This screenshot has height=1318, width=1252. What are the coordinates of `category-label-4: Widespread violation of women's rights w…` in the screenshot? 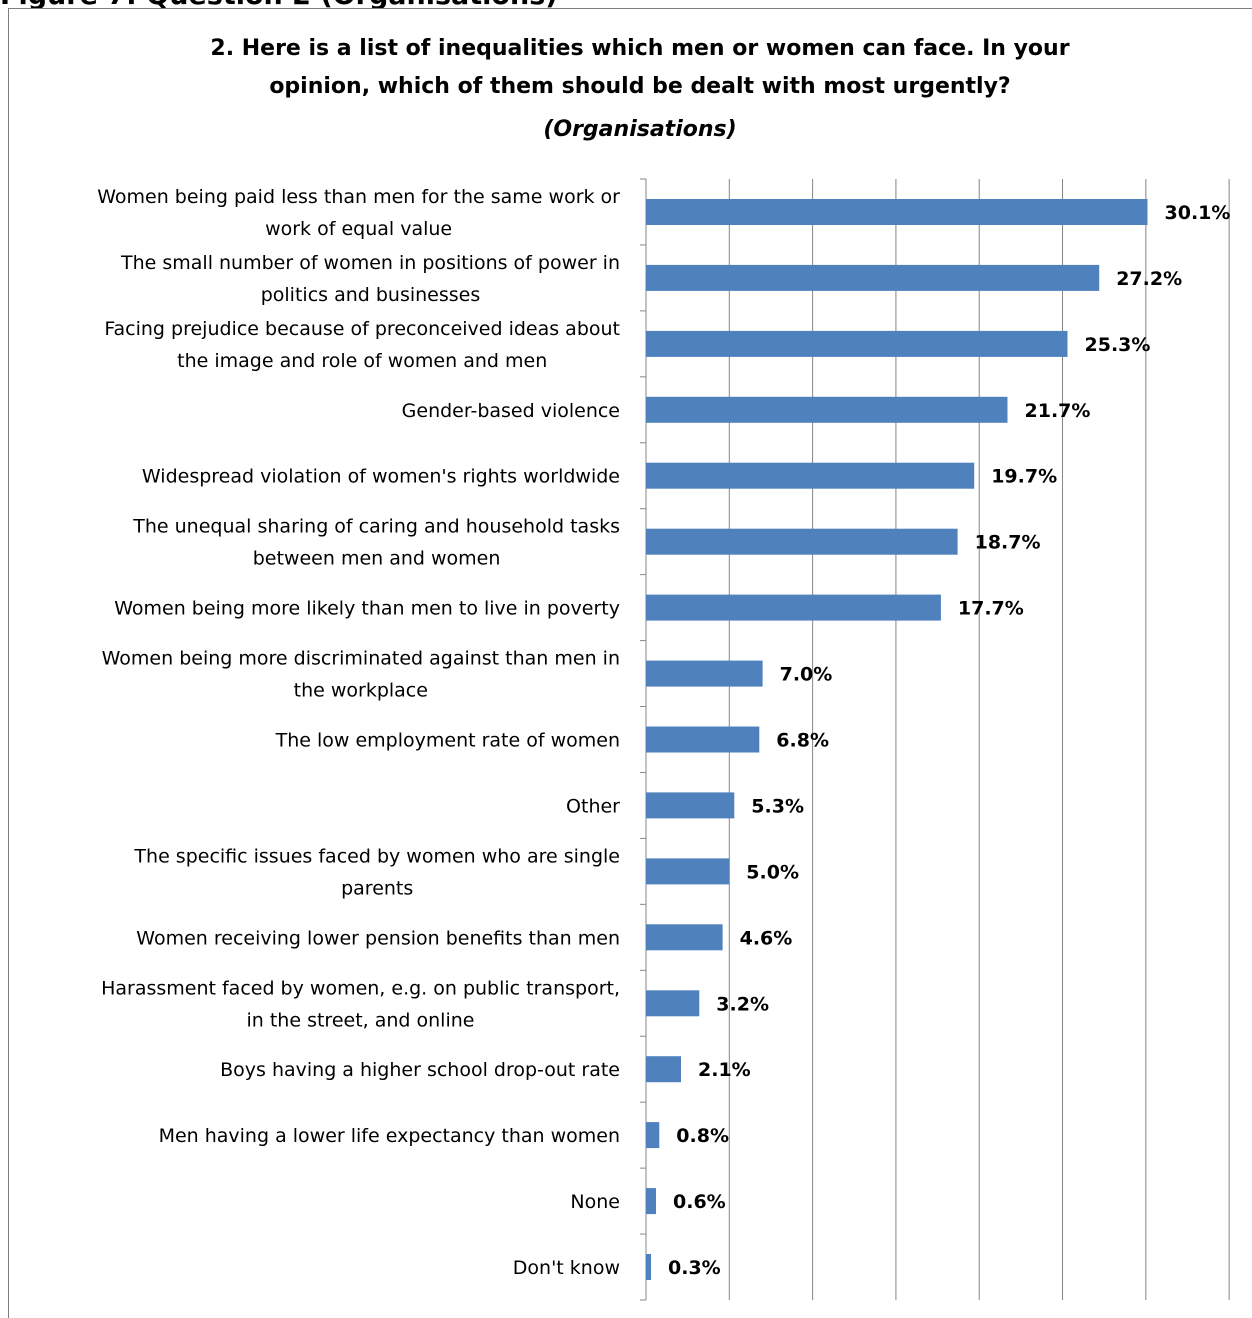 It's located at (381, 477).